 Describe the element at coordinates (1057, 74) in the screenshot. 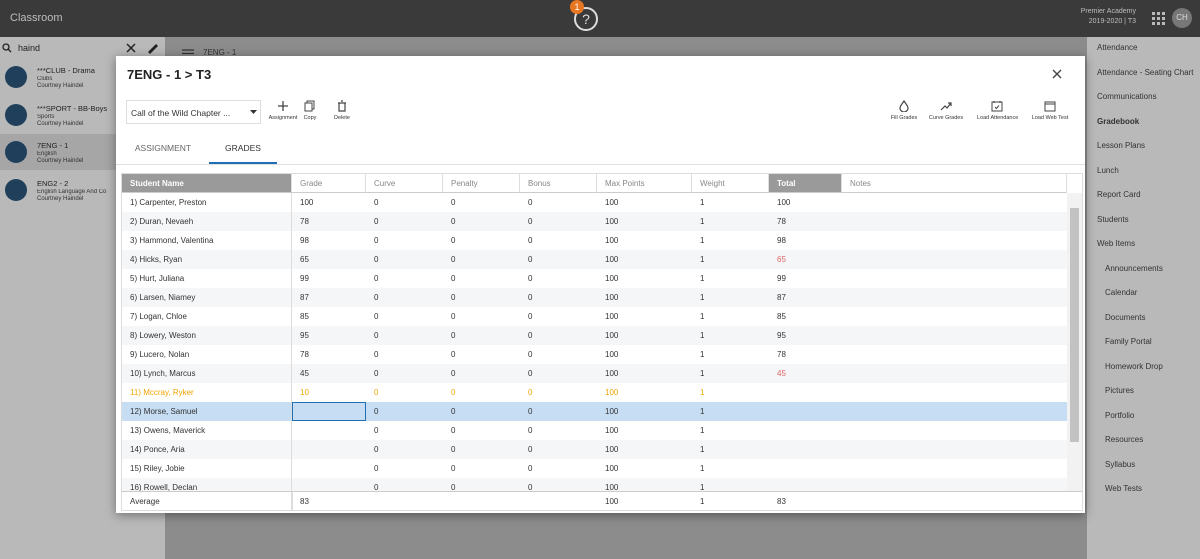

I see `close-button` at that location.